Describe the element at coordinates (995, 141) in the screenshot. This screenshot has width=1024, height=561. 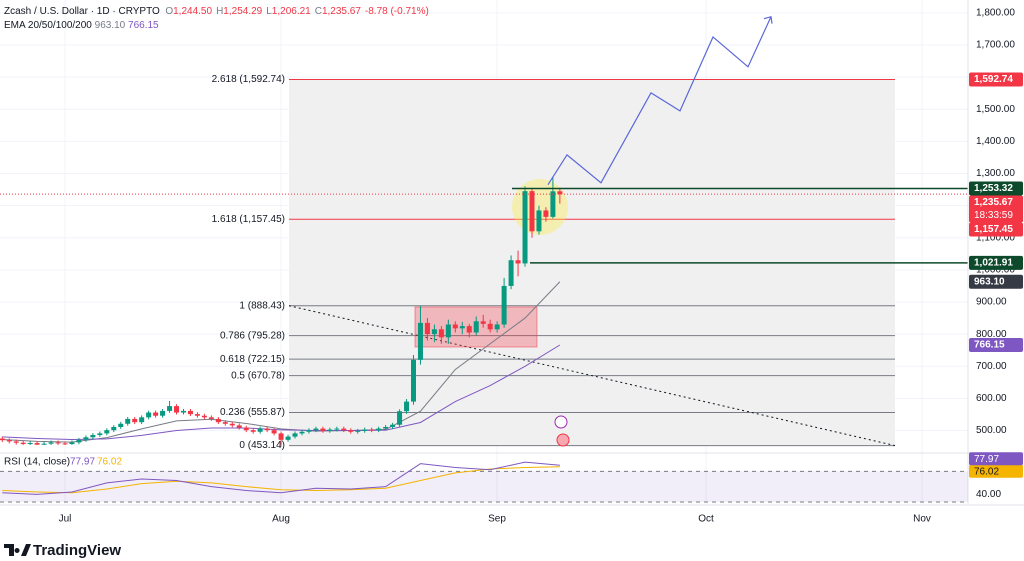
I see `y-tick-label: 1,400.00` at that location.